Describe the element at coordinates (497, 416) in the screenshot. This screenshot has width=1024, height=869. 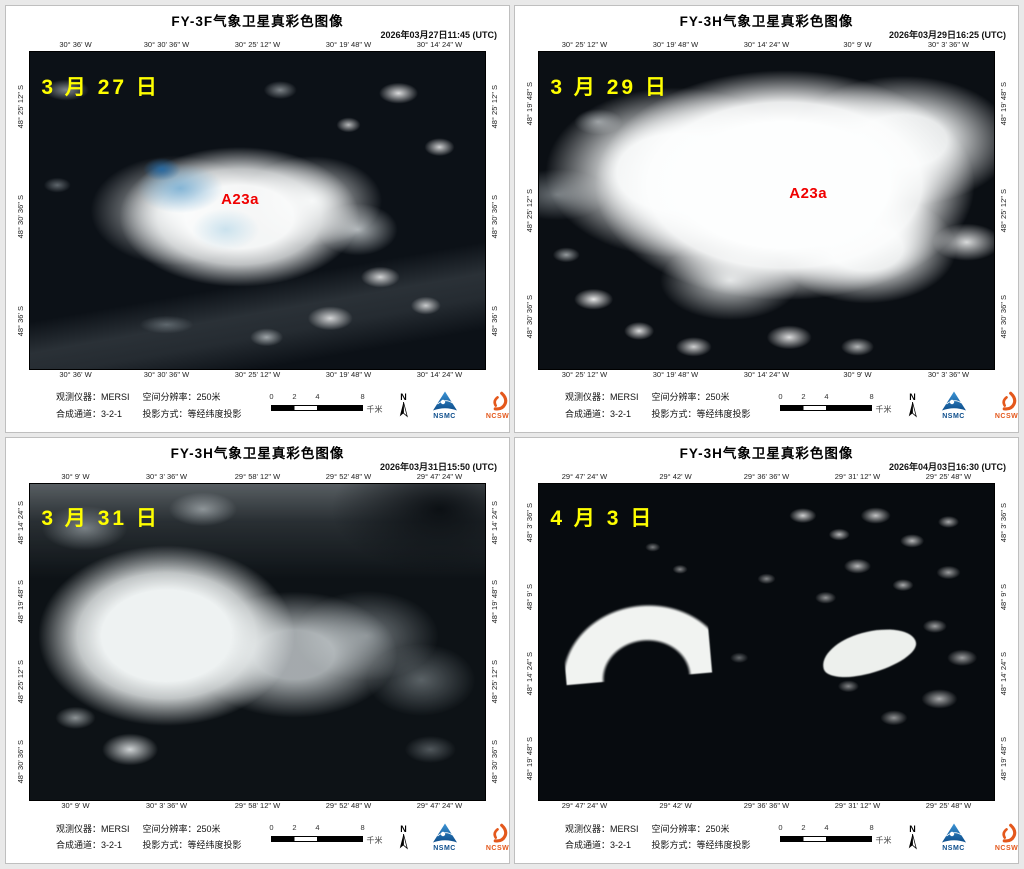
I see `ncsw-label: NCSW` at that location.